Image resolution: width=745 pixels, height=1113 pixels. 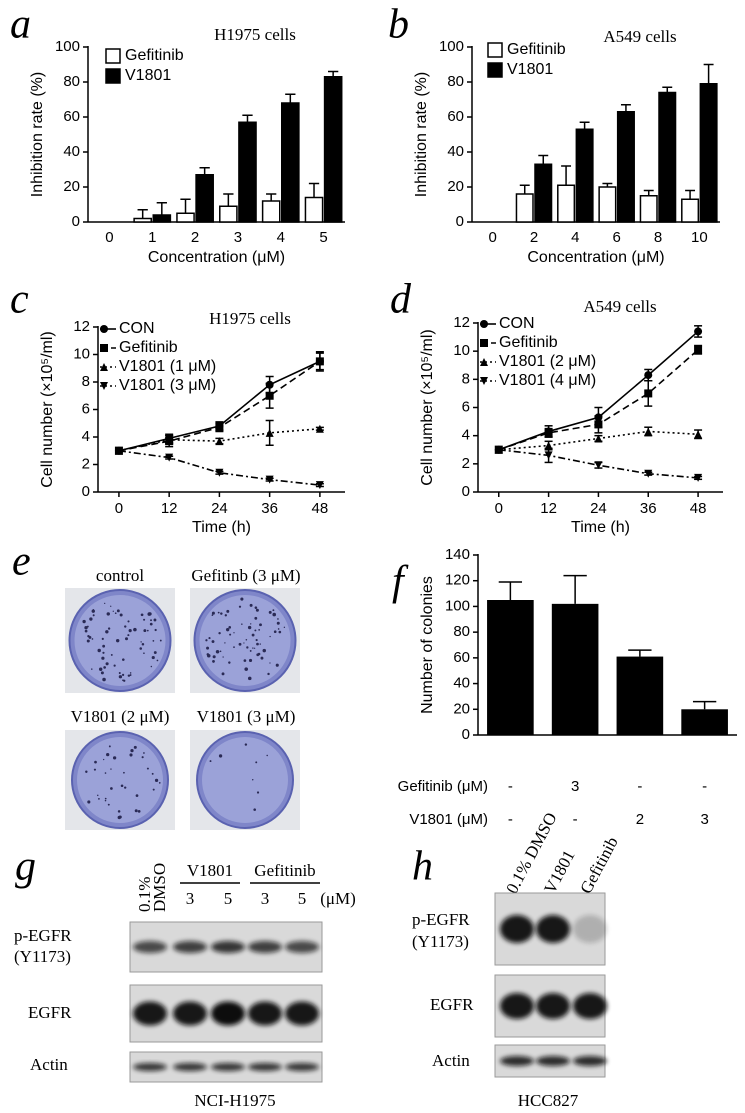 What do you see at coordinates (221, 527) in the screenshot?
I see `x-axis-label: Time (h)` at bounding box center [221, 527].